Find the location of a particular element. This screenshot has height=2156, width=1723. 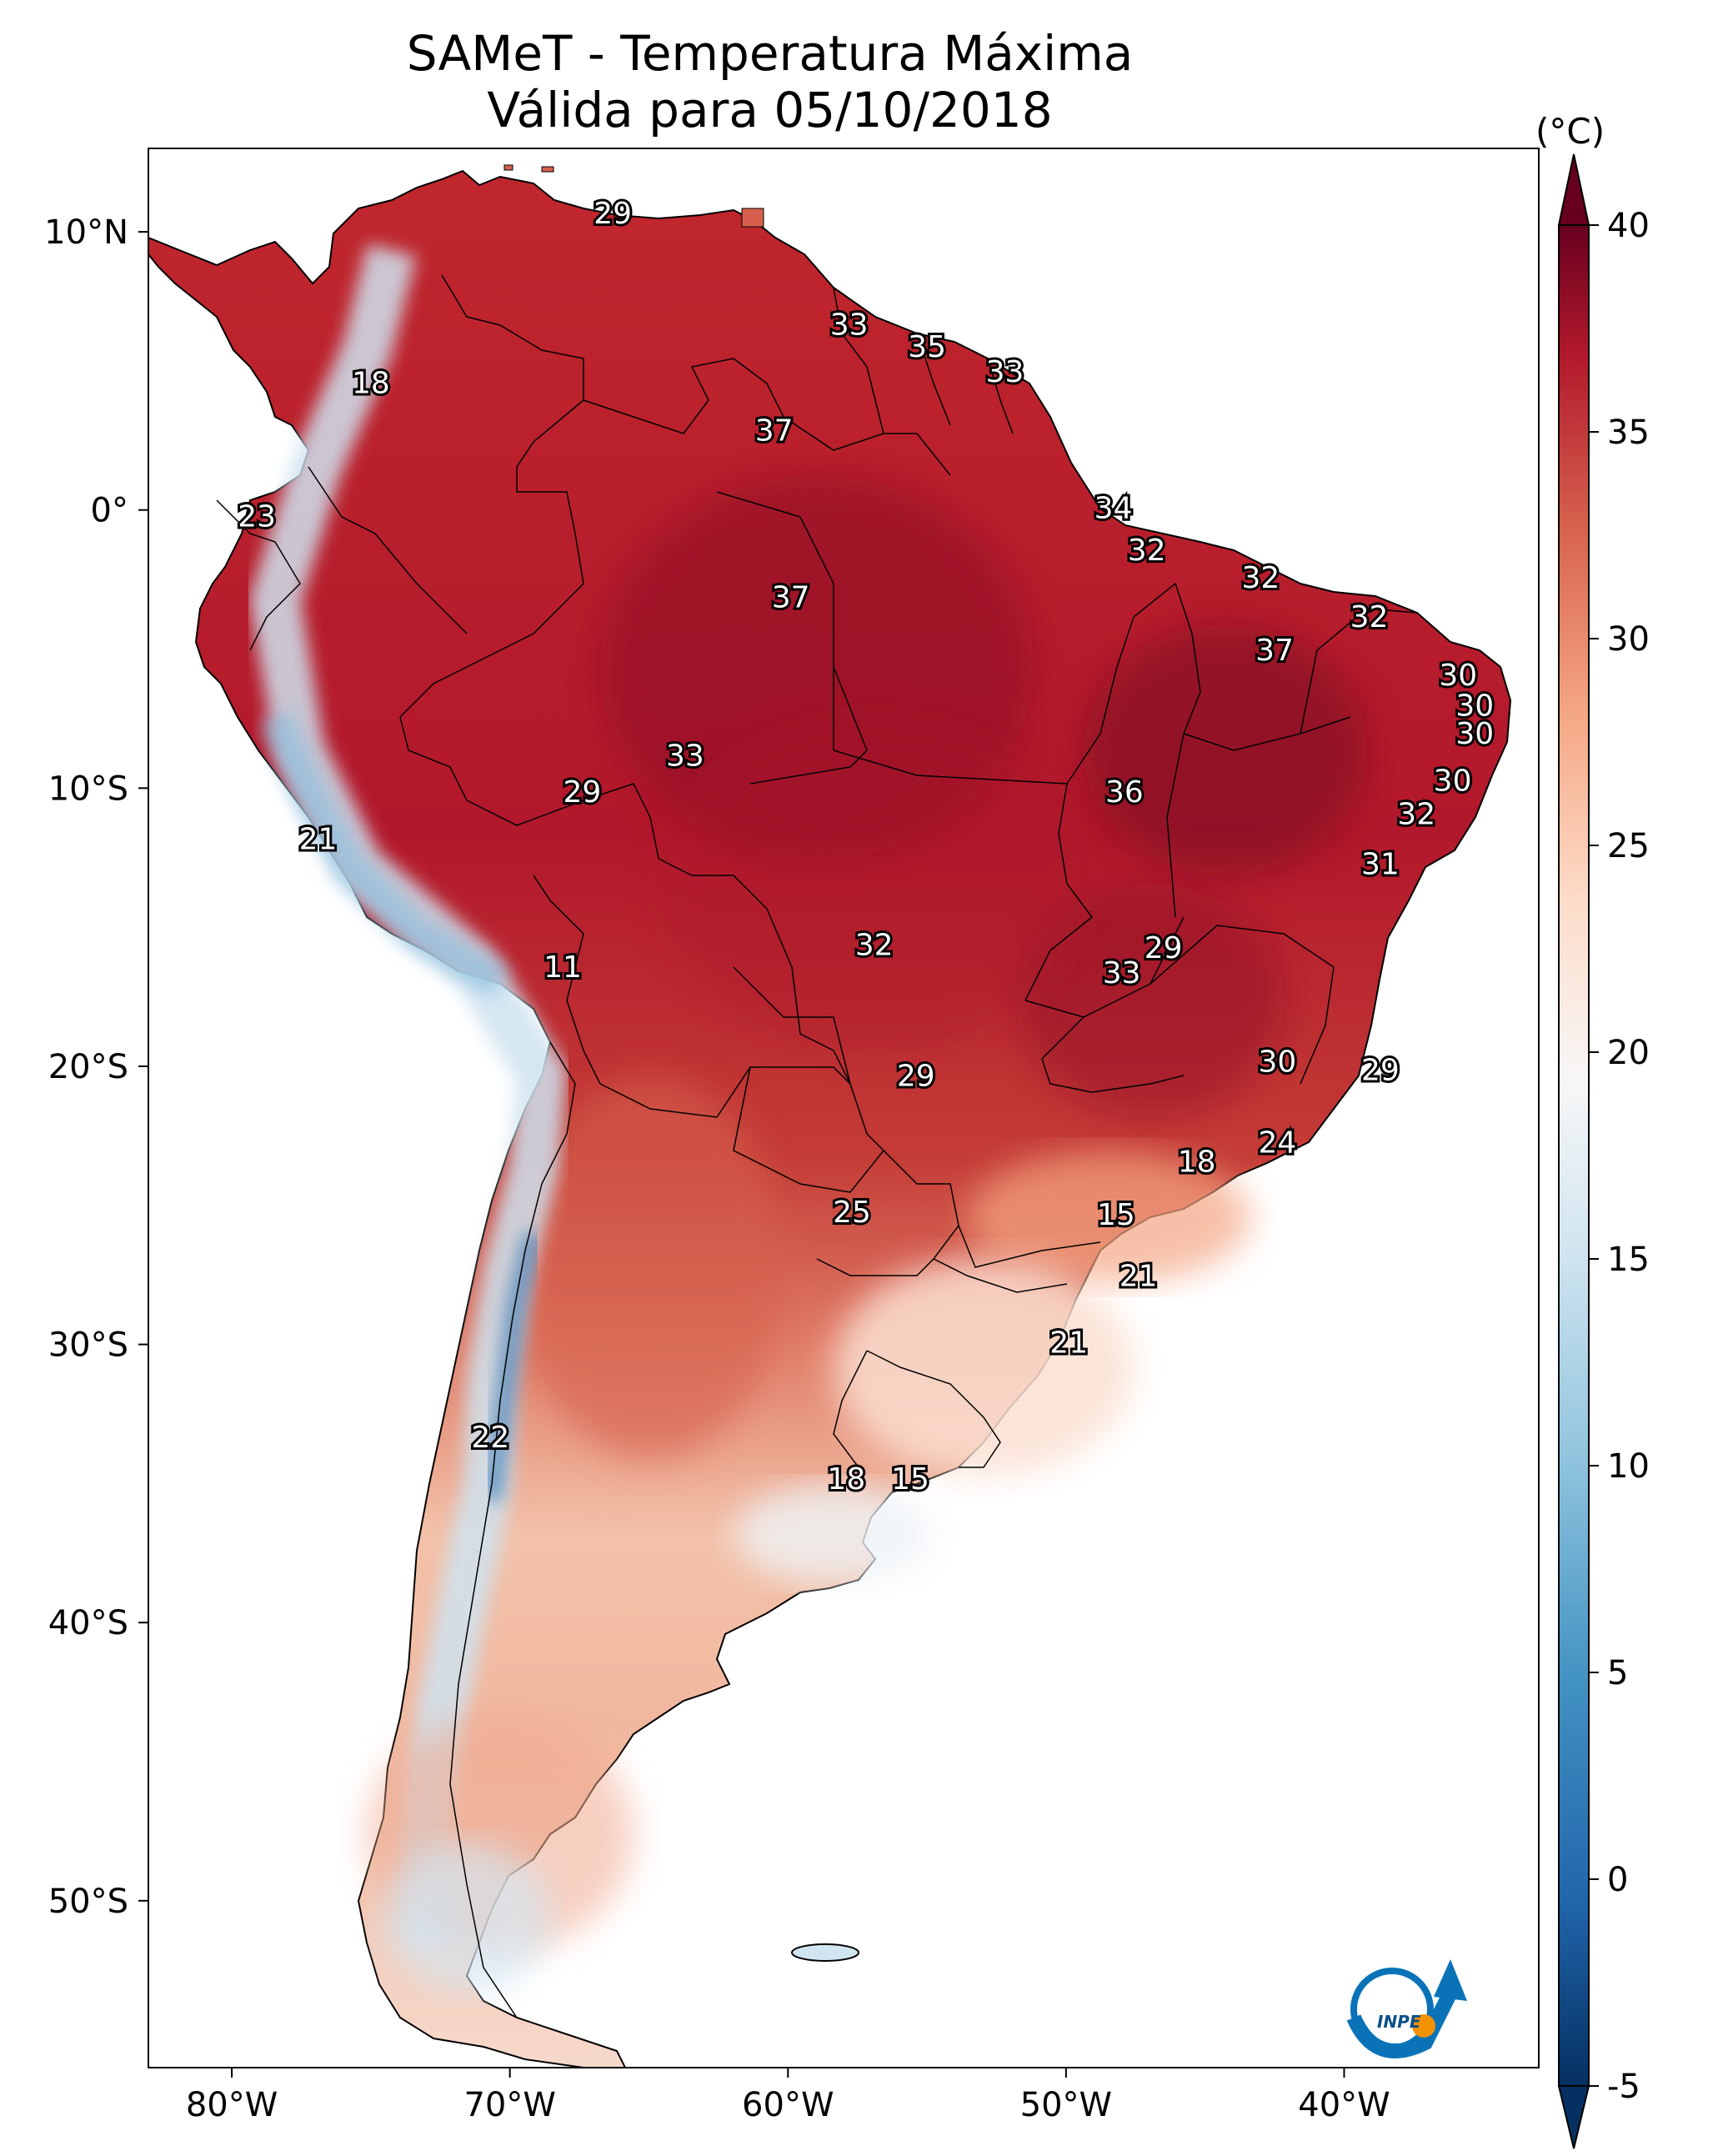

caribbean-islands is located at coordinates (633, 196).